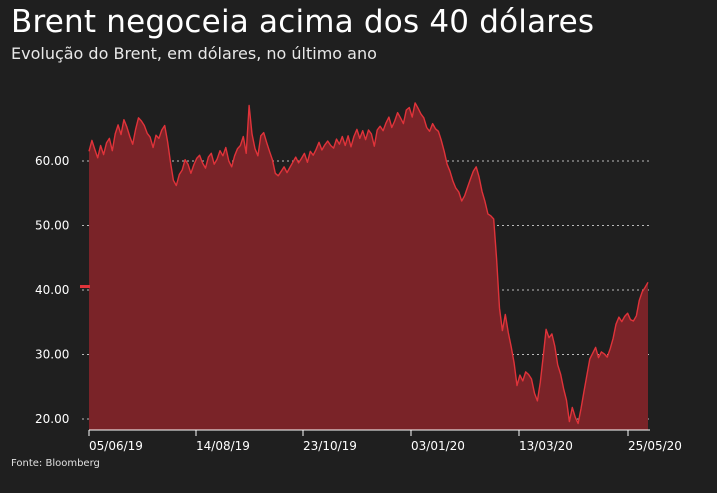  What do you see at coordinates (52, 161) in the screenshot?
I see `y-tick-label: 60.00` at bounding box center [52, 161].